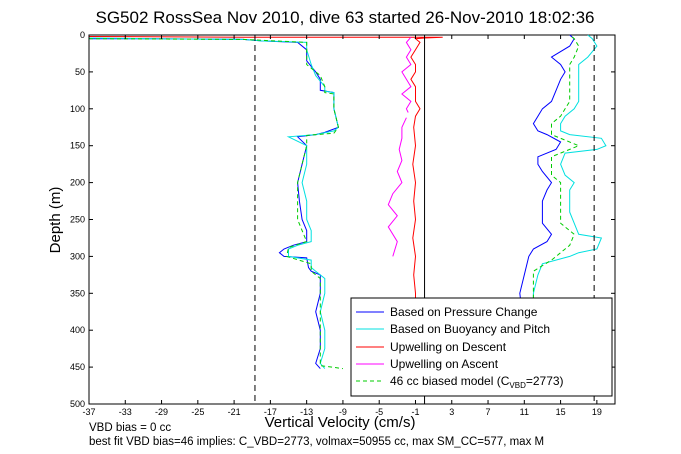  I want to click on footer-line-1: VBD bias = 0 cc, so click(130, 428).